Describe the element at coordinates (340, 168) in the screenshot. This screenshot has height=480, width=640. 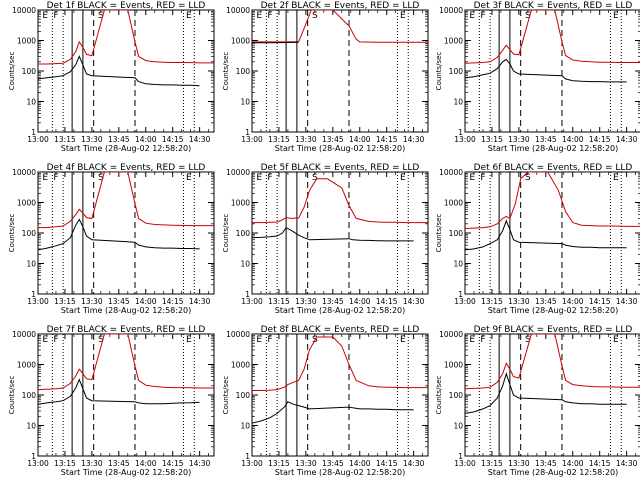
I see `panel-title: Det 5f BLACK = Events, RED = LLD` at that location.